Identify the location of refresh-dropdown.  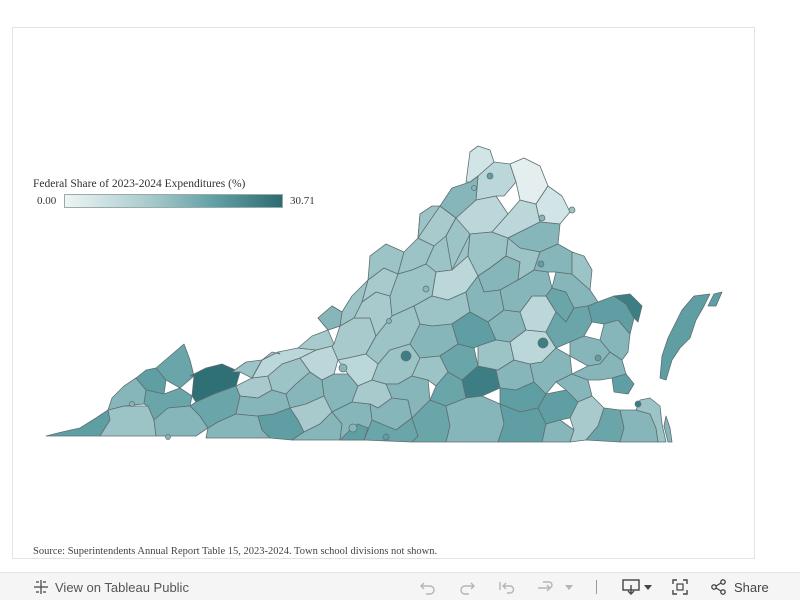
(569, 587).